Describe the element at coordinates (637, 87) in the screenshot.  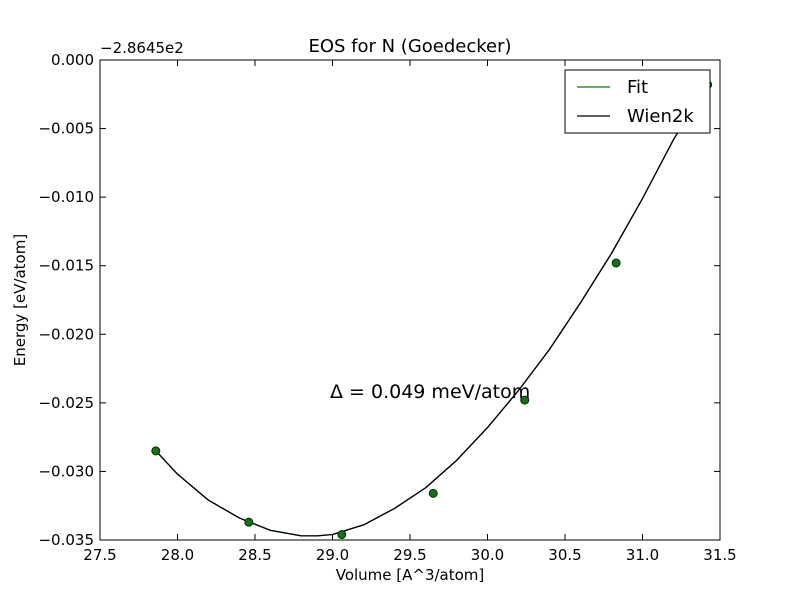
I see `legend-label-fit: Fit` at that location.